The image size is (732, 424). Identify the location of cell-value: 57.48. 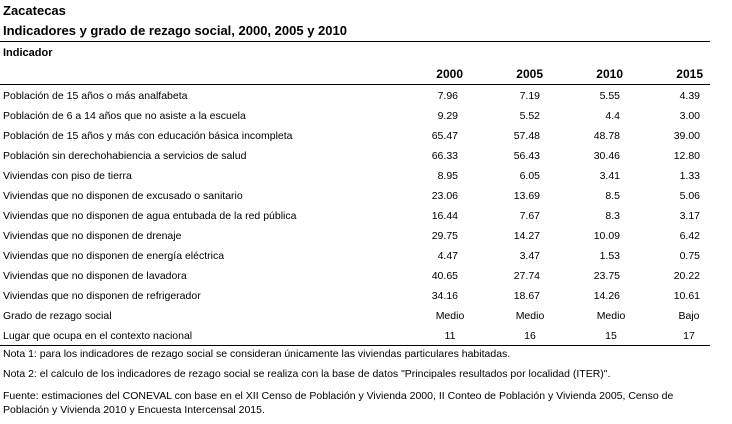
(526, 136).